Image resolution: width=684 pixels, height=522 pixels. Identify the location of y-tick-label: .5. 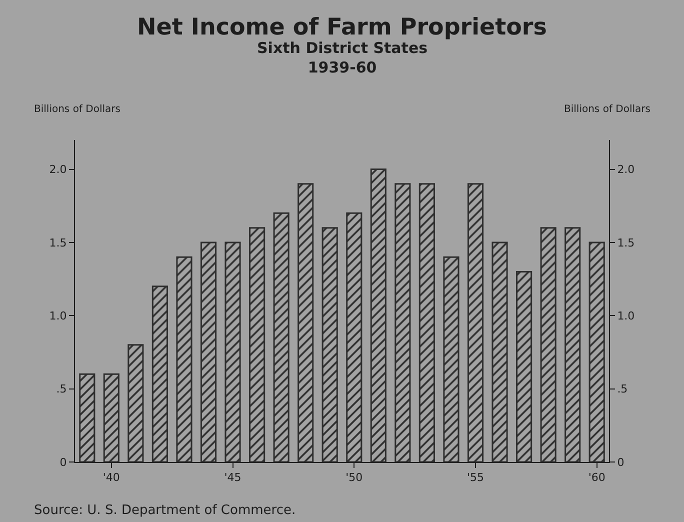
(61, 389).